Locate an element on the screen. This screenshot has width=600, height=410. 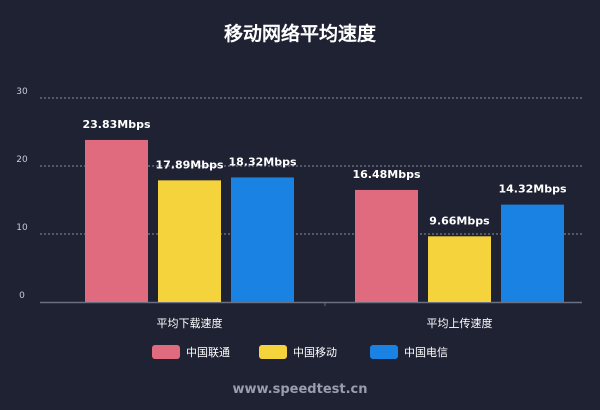
legend-label: 中国联通 is located at coordinates (208, 352).